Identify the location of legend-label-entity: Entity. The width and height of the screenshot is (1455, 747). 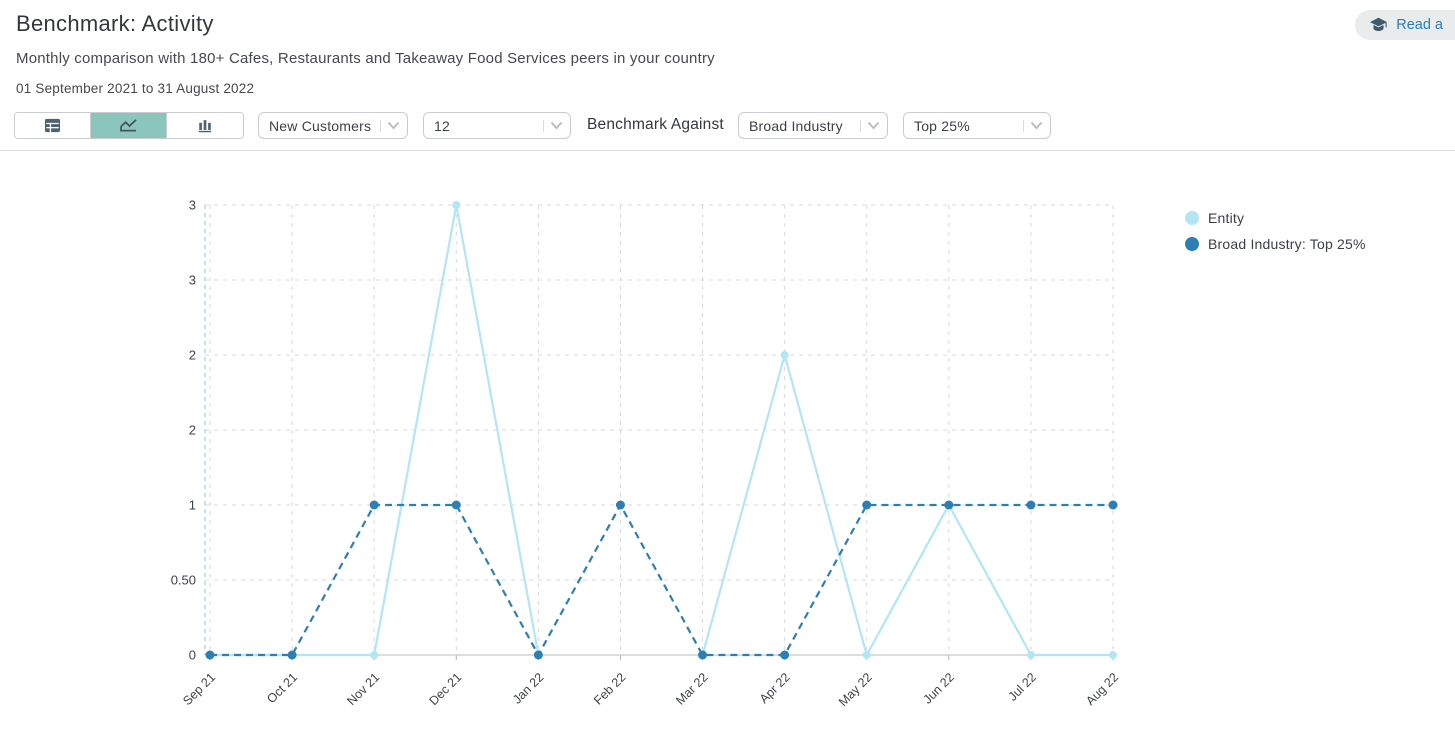
(1226, 218).